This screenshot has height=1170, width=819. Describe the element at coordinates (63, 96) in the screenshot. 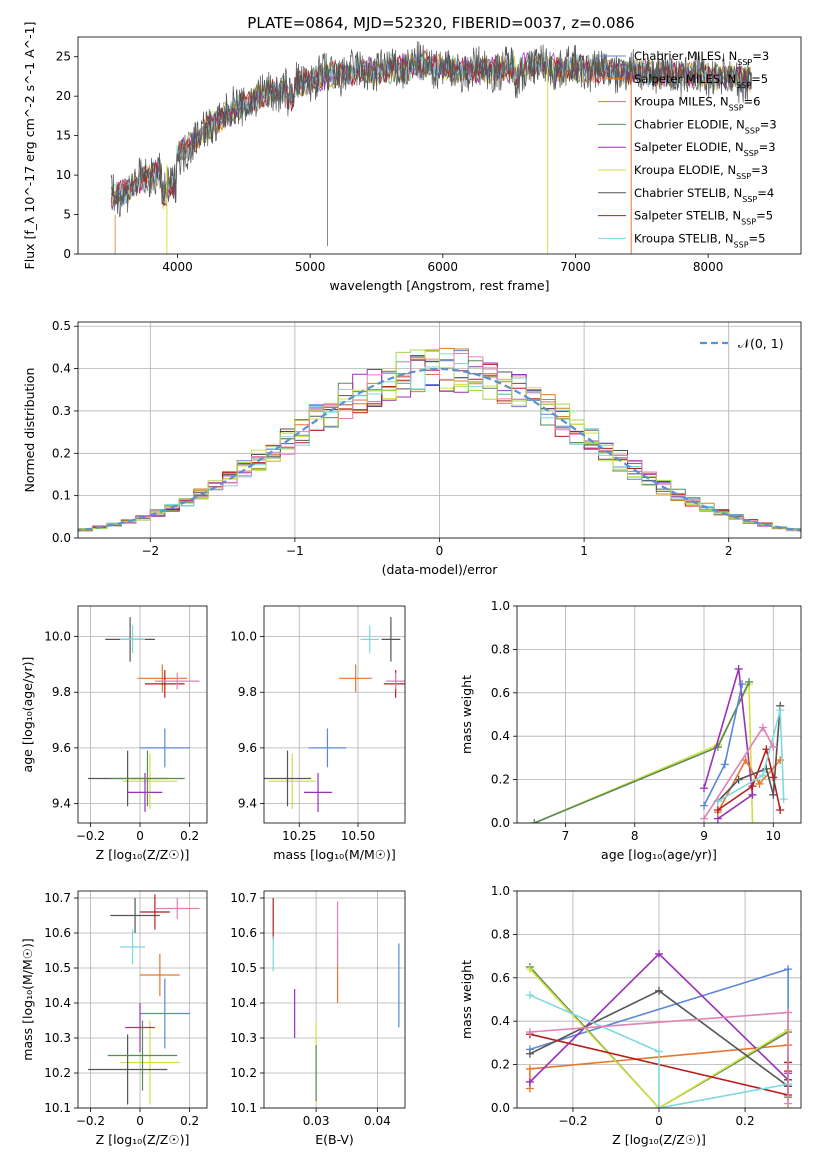

I see `y-tick-label: 20` at that location.